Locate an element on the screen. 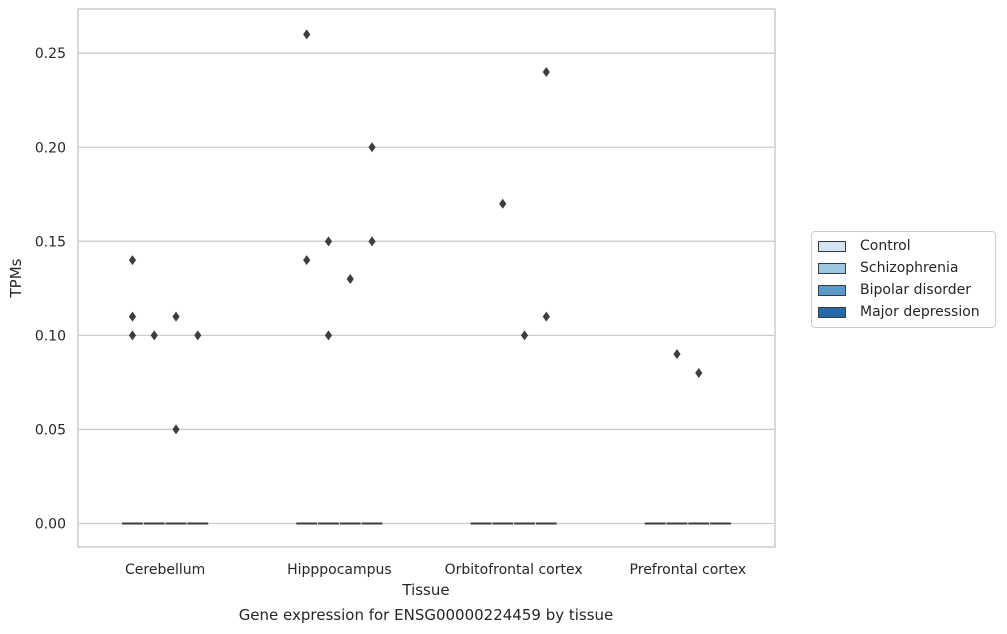  legend-label: Major depression is located at coordinates (920, 312).